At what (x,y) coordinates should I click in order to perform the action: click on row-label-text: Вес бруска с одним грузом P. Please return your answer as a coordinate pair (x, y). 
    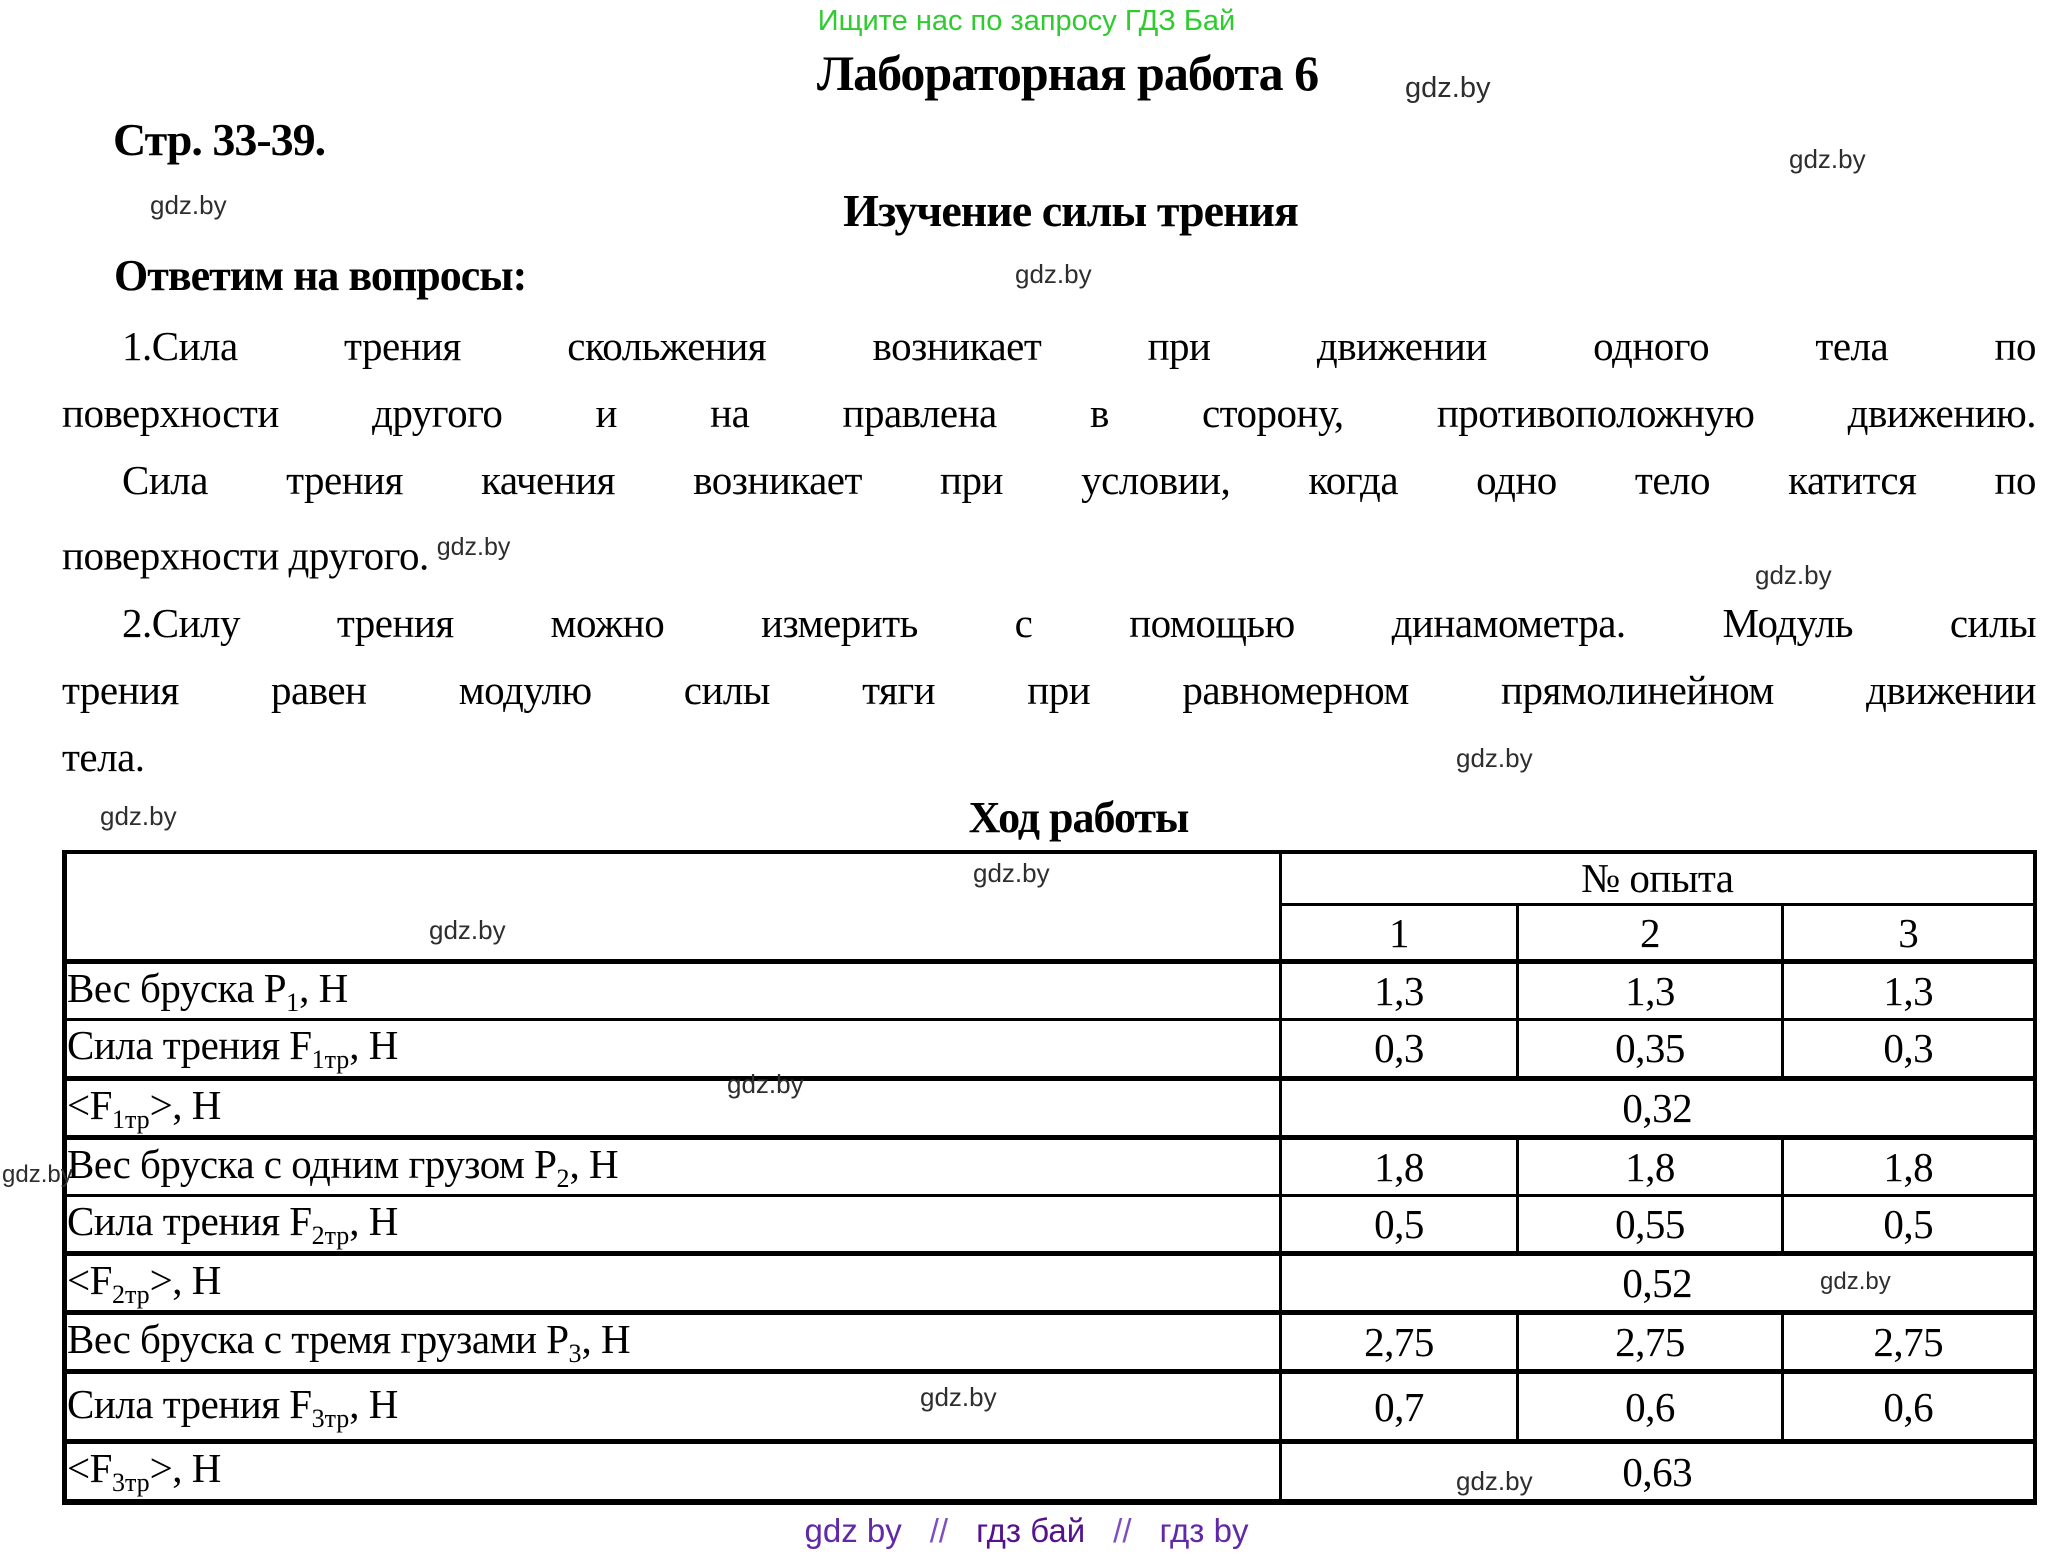
    Looking at the image, I should click on (312, 1163).